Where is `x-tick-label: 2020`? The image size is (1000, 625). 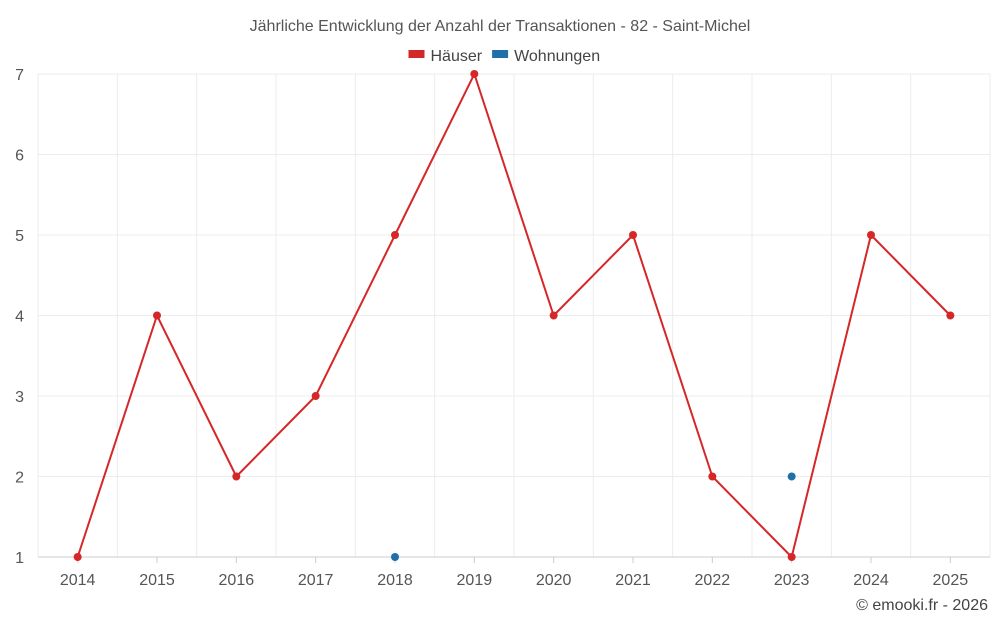 x-tick-label: 2020 is located at coordinates (554, 580).